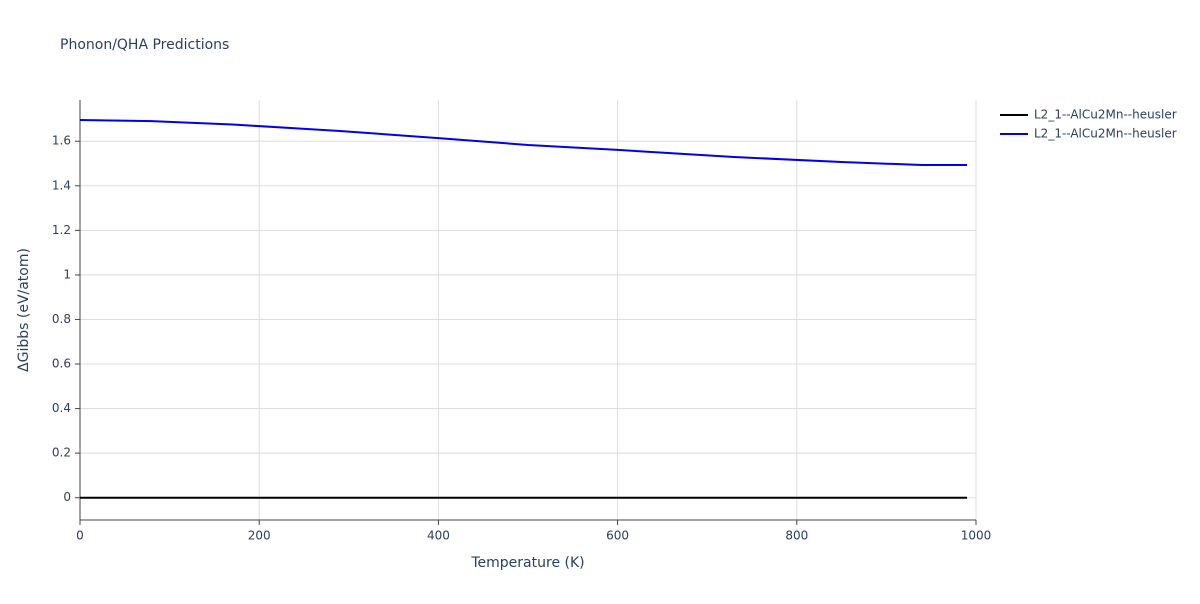 The height and width of the screenshot is (604, 1200). I want to click on x-tick-label: 800, so click(796, 536).